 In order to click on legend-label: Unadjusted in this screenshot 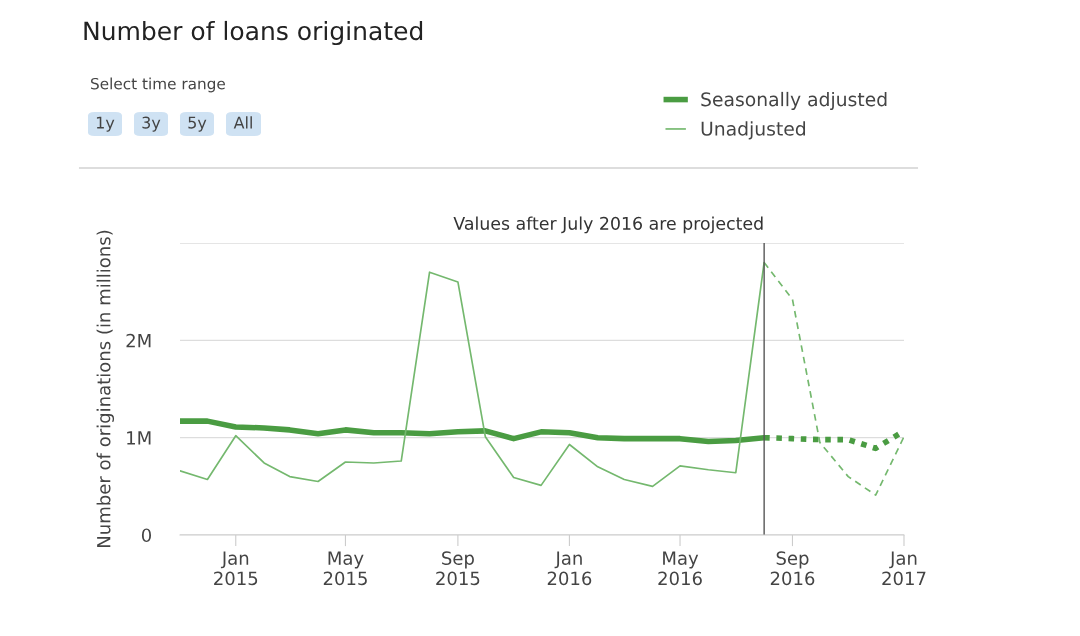, I will do `click(753, 130)`.